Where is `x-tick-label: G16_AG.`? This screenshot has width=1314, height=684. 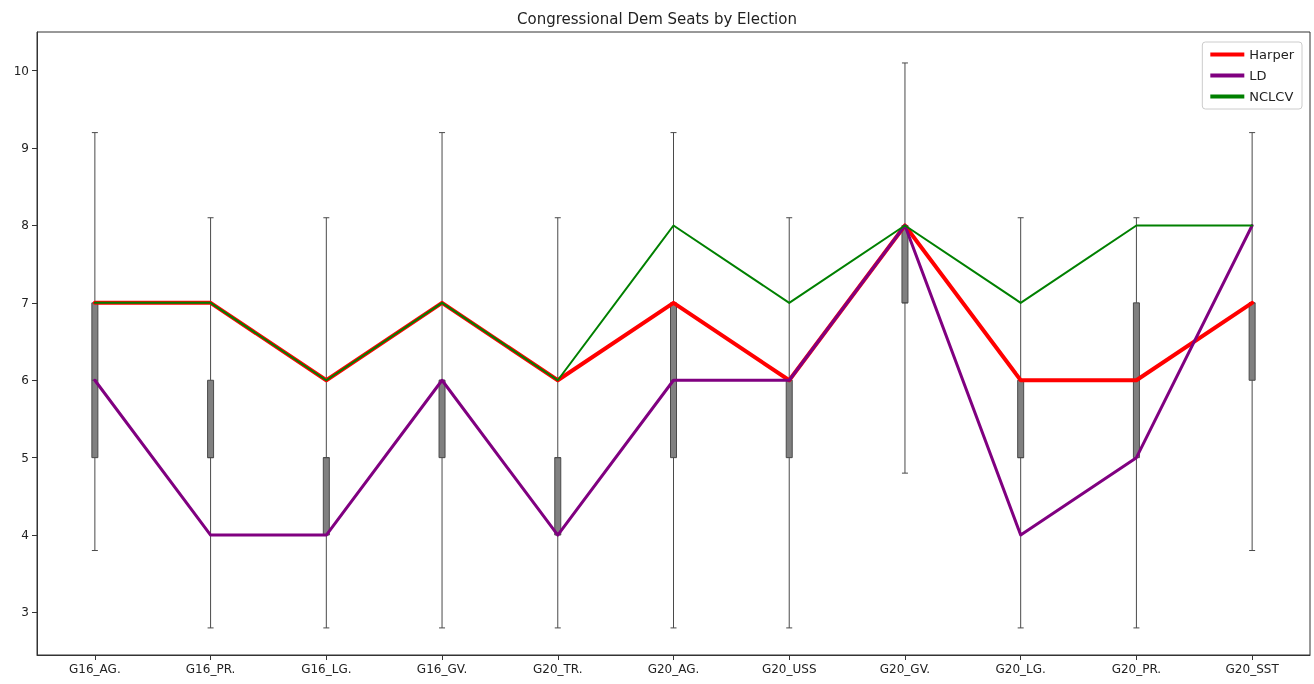 x-tick-label: G16_AG. is located at coordinates (95, 669).